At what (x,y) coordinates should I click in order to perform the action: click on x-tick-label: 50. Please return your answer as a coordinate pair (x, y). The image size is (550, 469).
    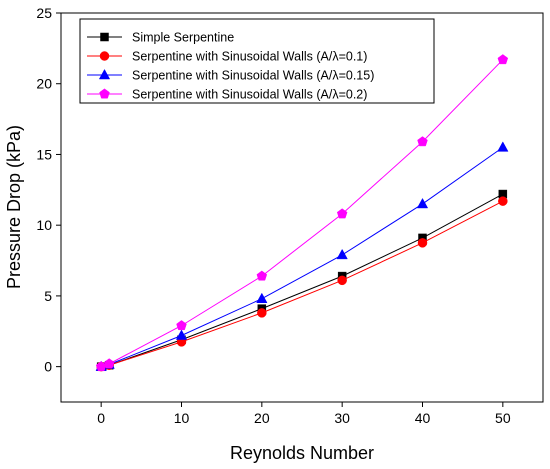
    Looking at the image, I should click on (503, 418).